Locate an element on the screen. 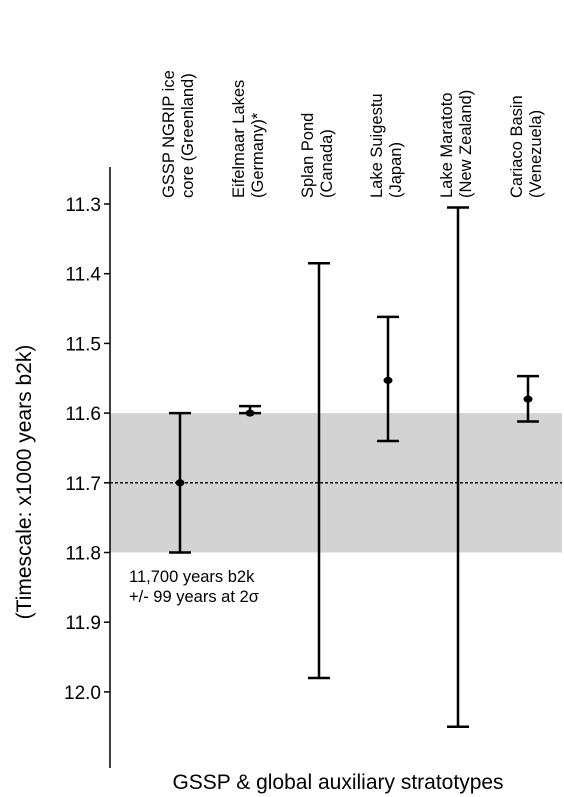 This screenshot has width=564, height=797. y-tick-label: 11.3 is located at coordinates (83, 205).